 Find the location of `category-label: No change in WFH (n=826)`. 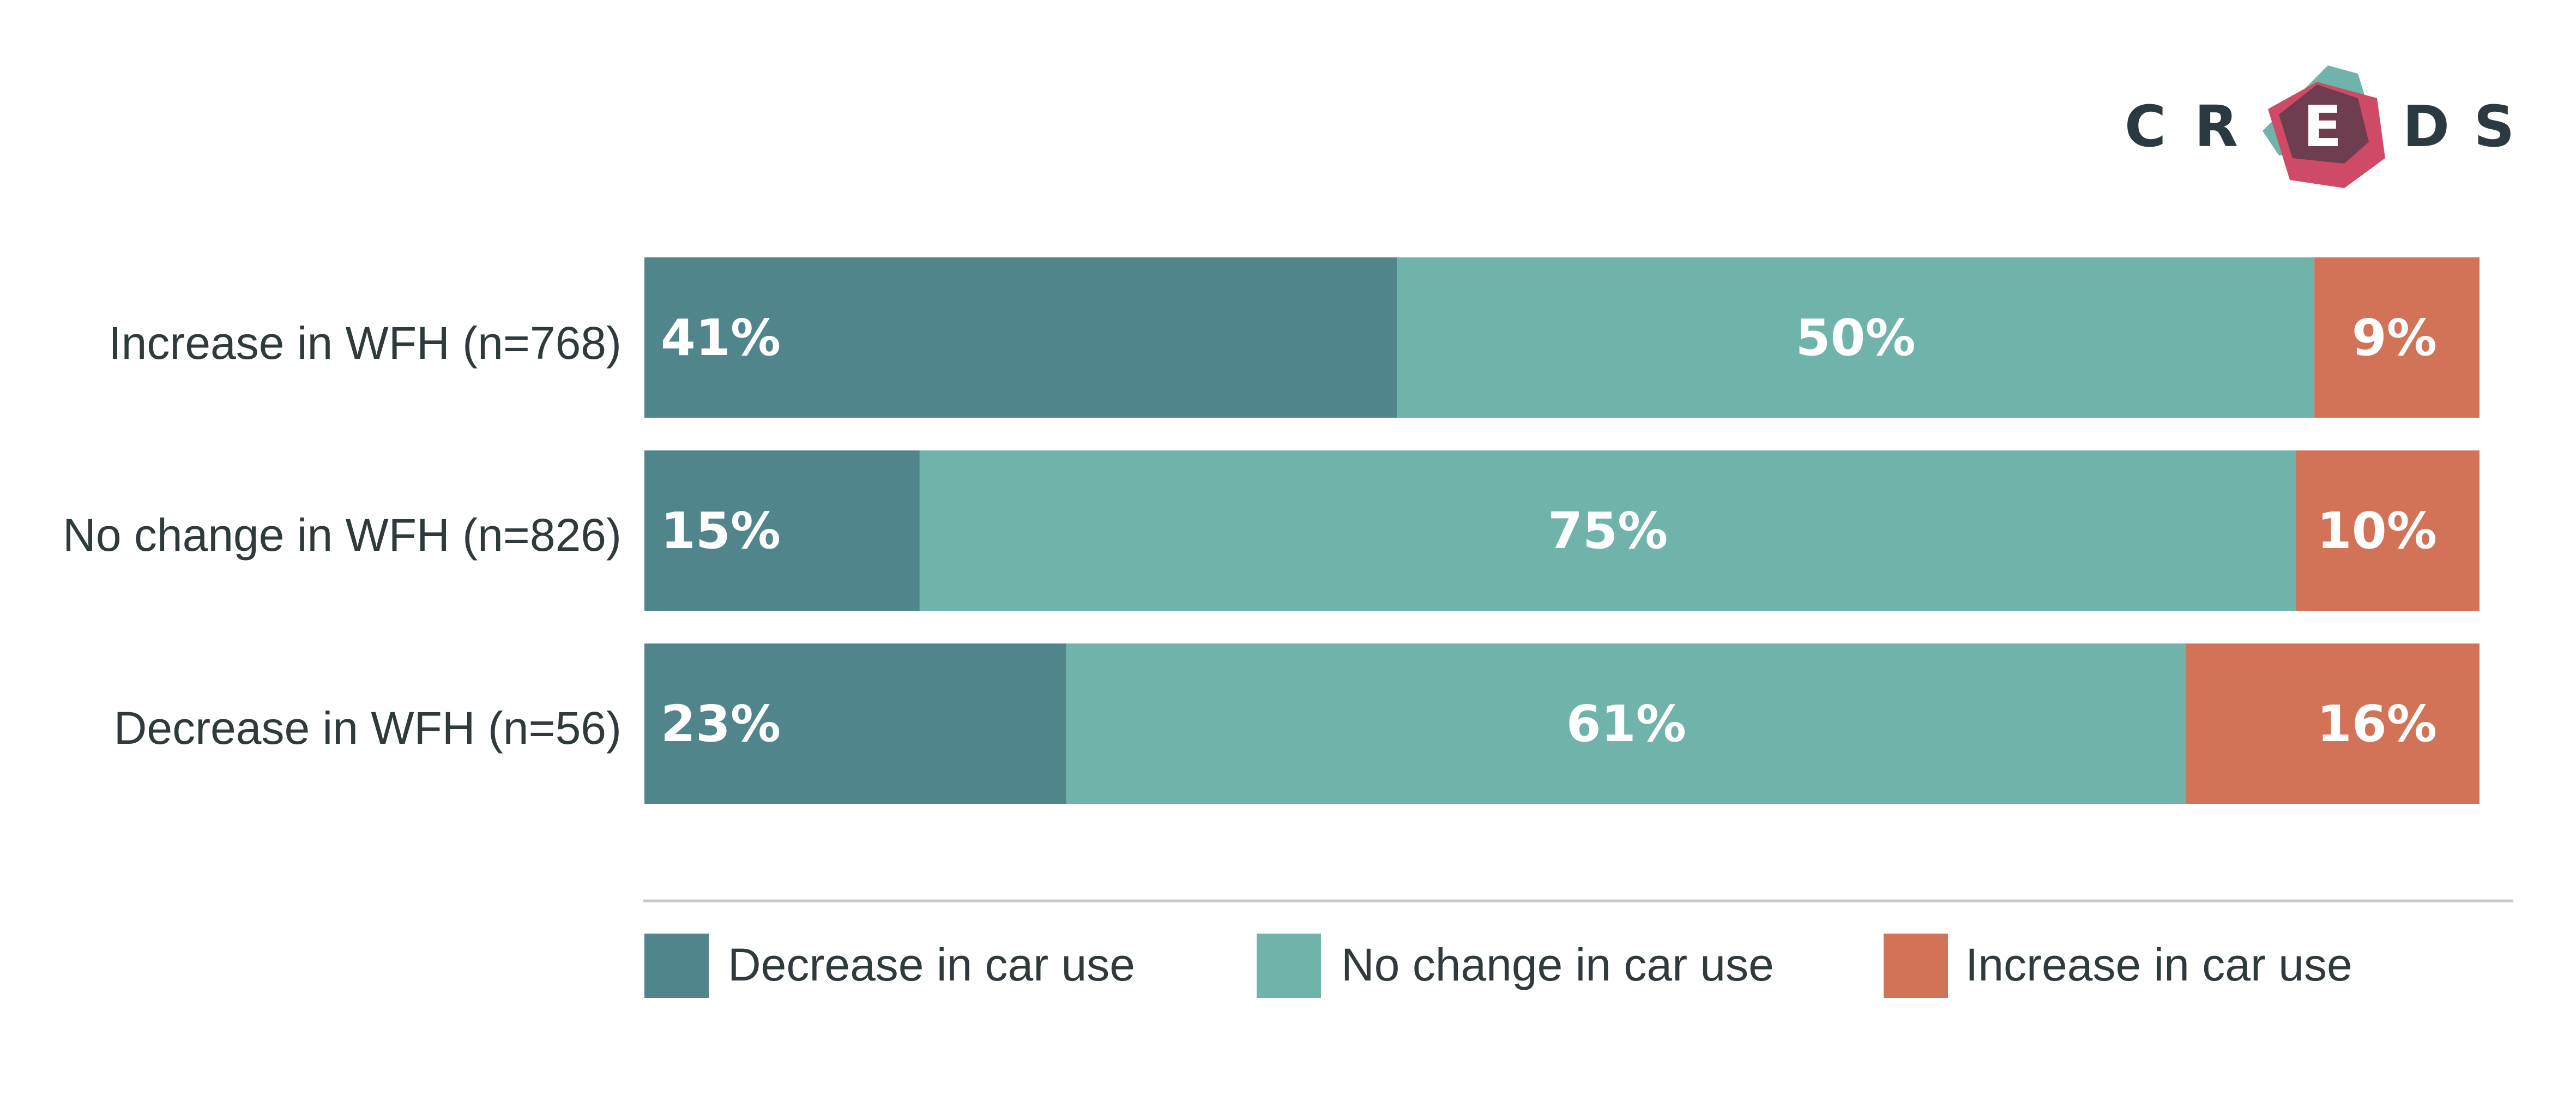

category-label: No change in WFH (n=826) is located at coordinates (343, 535).